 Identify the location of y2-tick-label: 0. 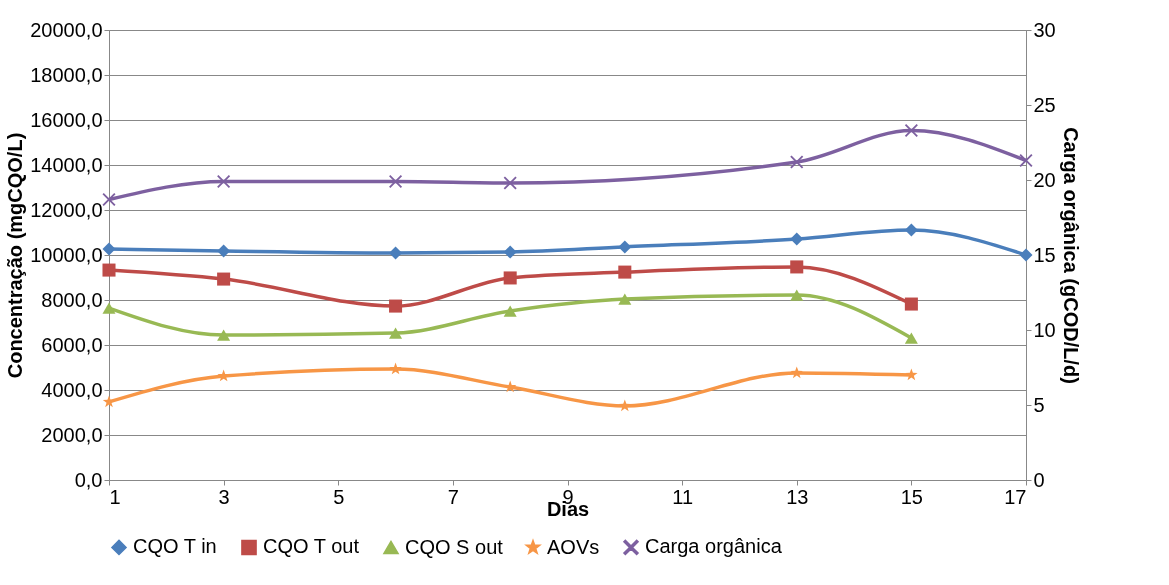
(1039, 479).